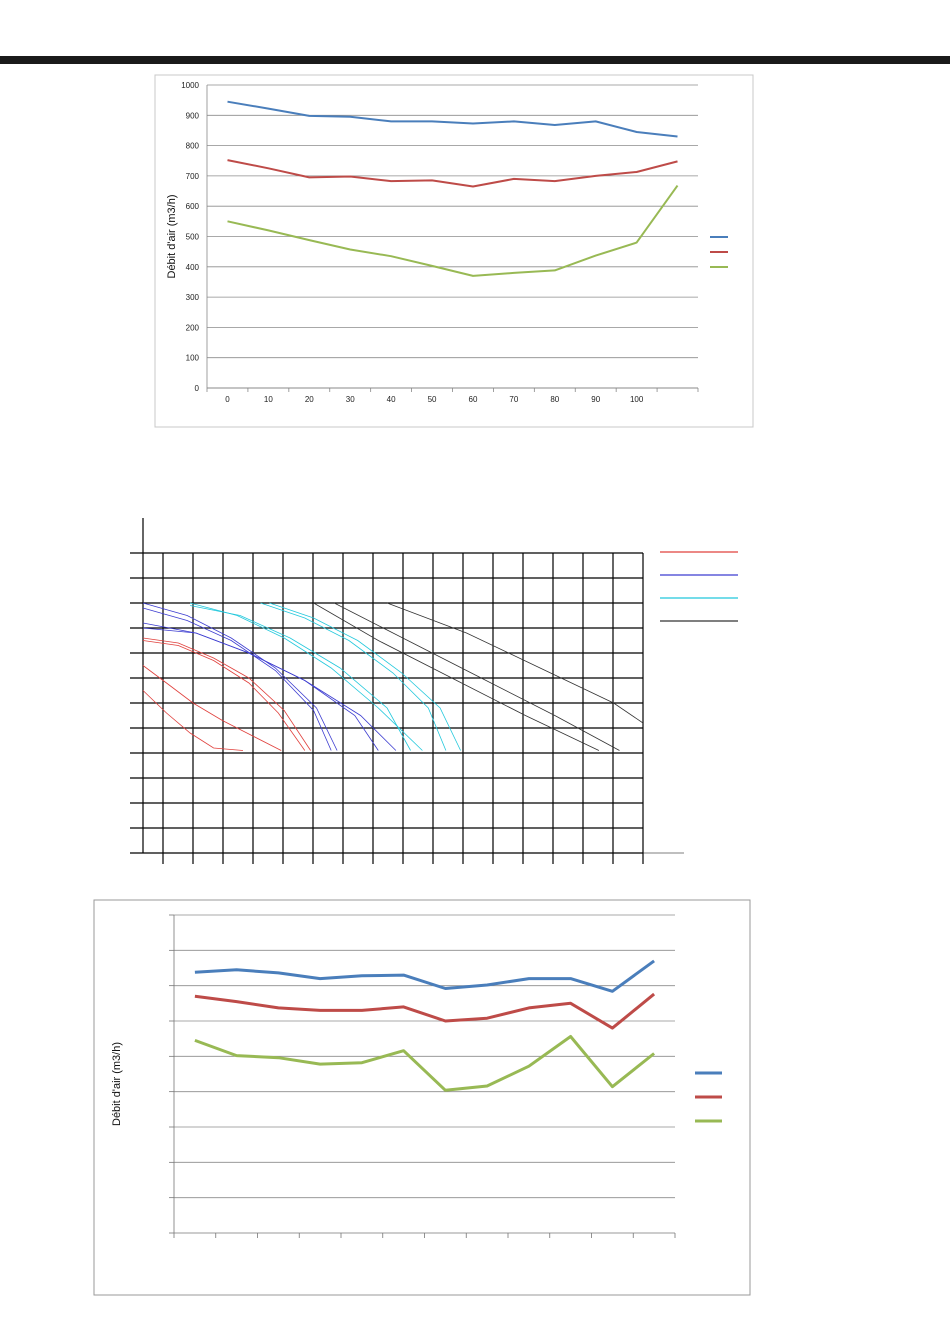 The width and height of the screenshot is (950, 1344). Describe the element at coordinates (475, 60) in the screenshot. I see `page-top-rule` at that location.